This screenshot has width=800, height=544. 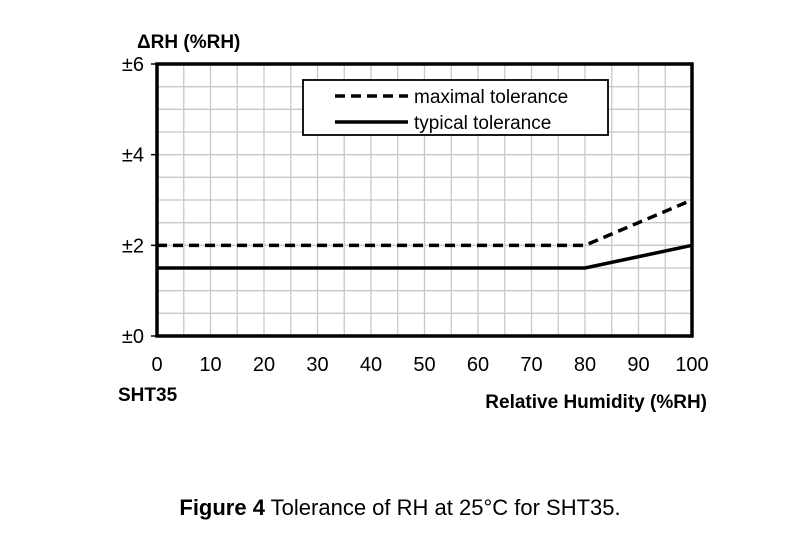 I want to click on series-line-maximal, so click(x=425, y=223).